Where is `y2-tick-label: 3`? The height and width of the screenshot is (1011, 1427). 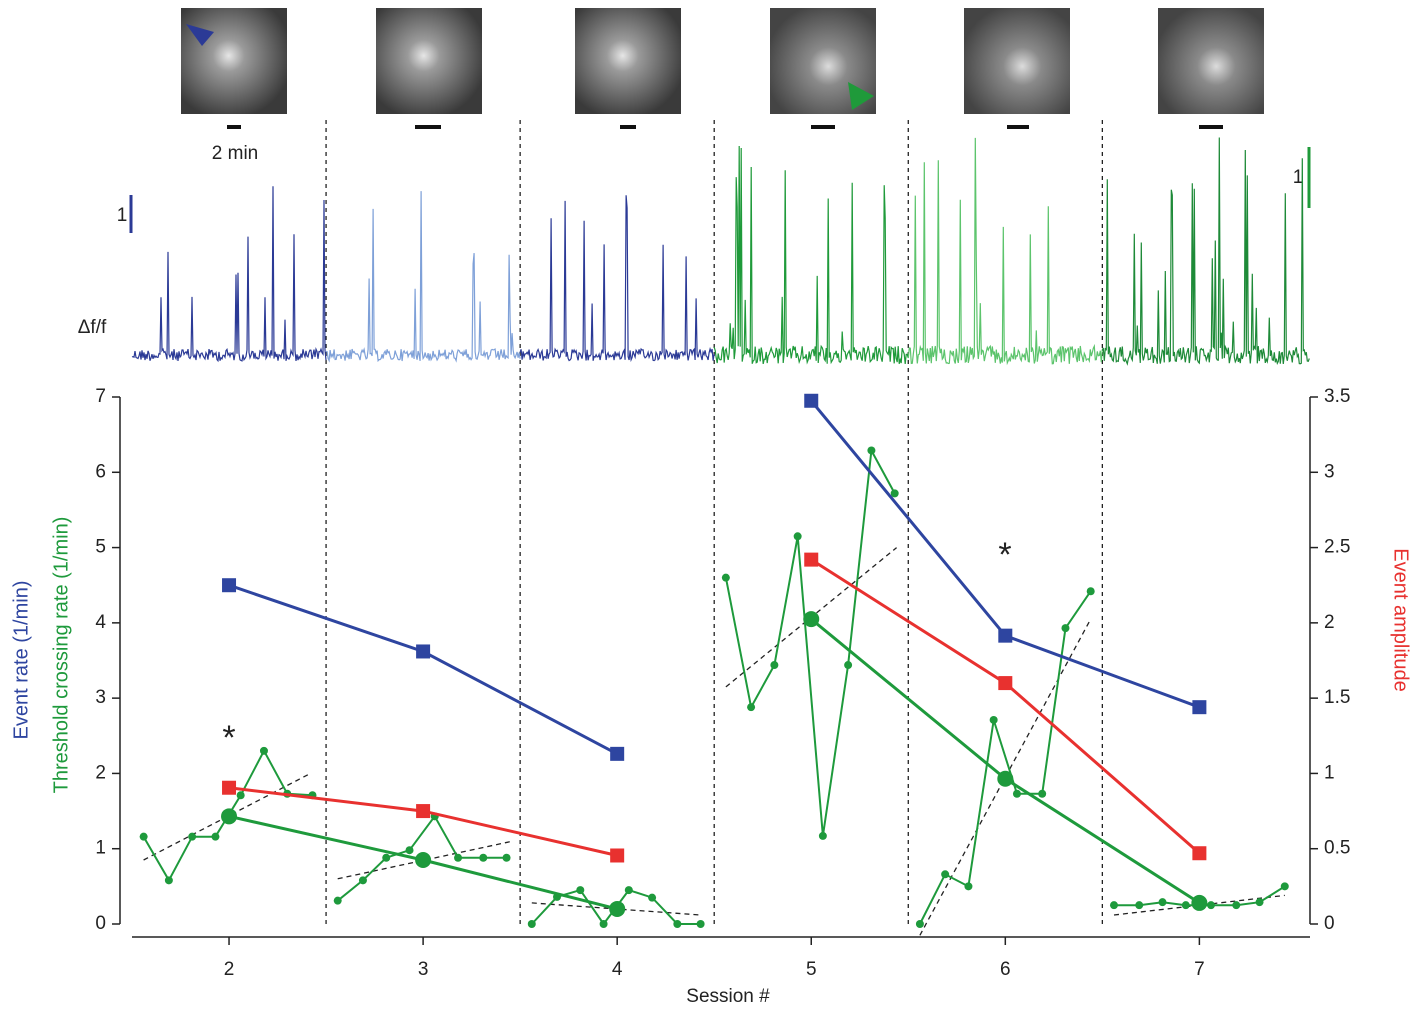 y2-tick-label: 3 is located at coordinates (1329, 471).